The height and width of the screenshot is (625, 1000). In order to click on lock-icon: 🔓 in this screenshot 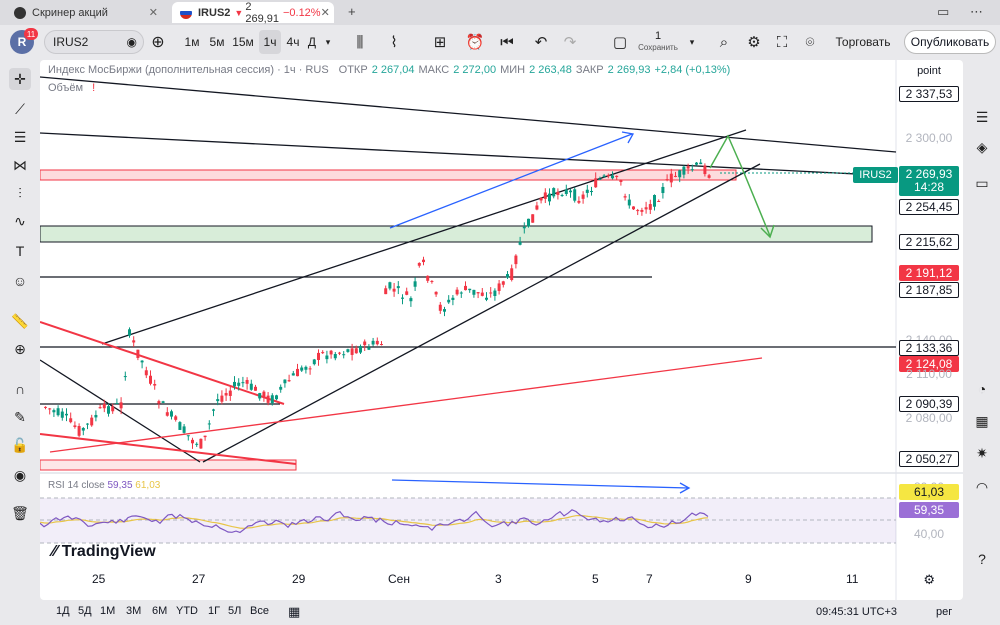, I will do `click(20, 444)`.